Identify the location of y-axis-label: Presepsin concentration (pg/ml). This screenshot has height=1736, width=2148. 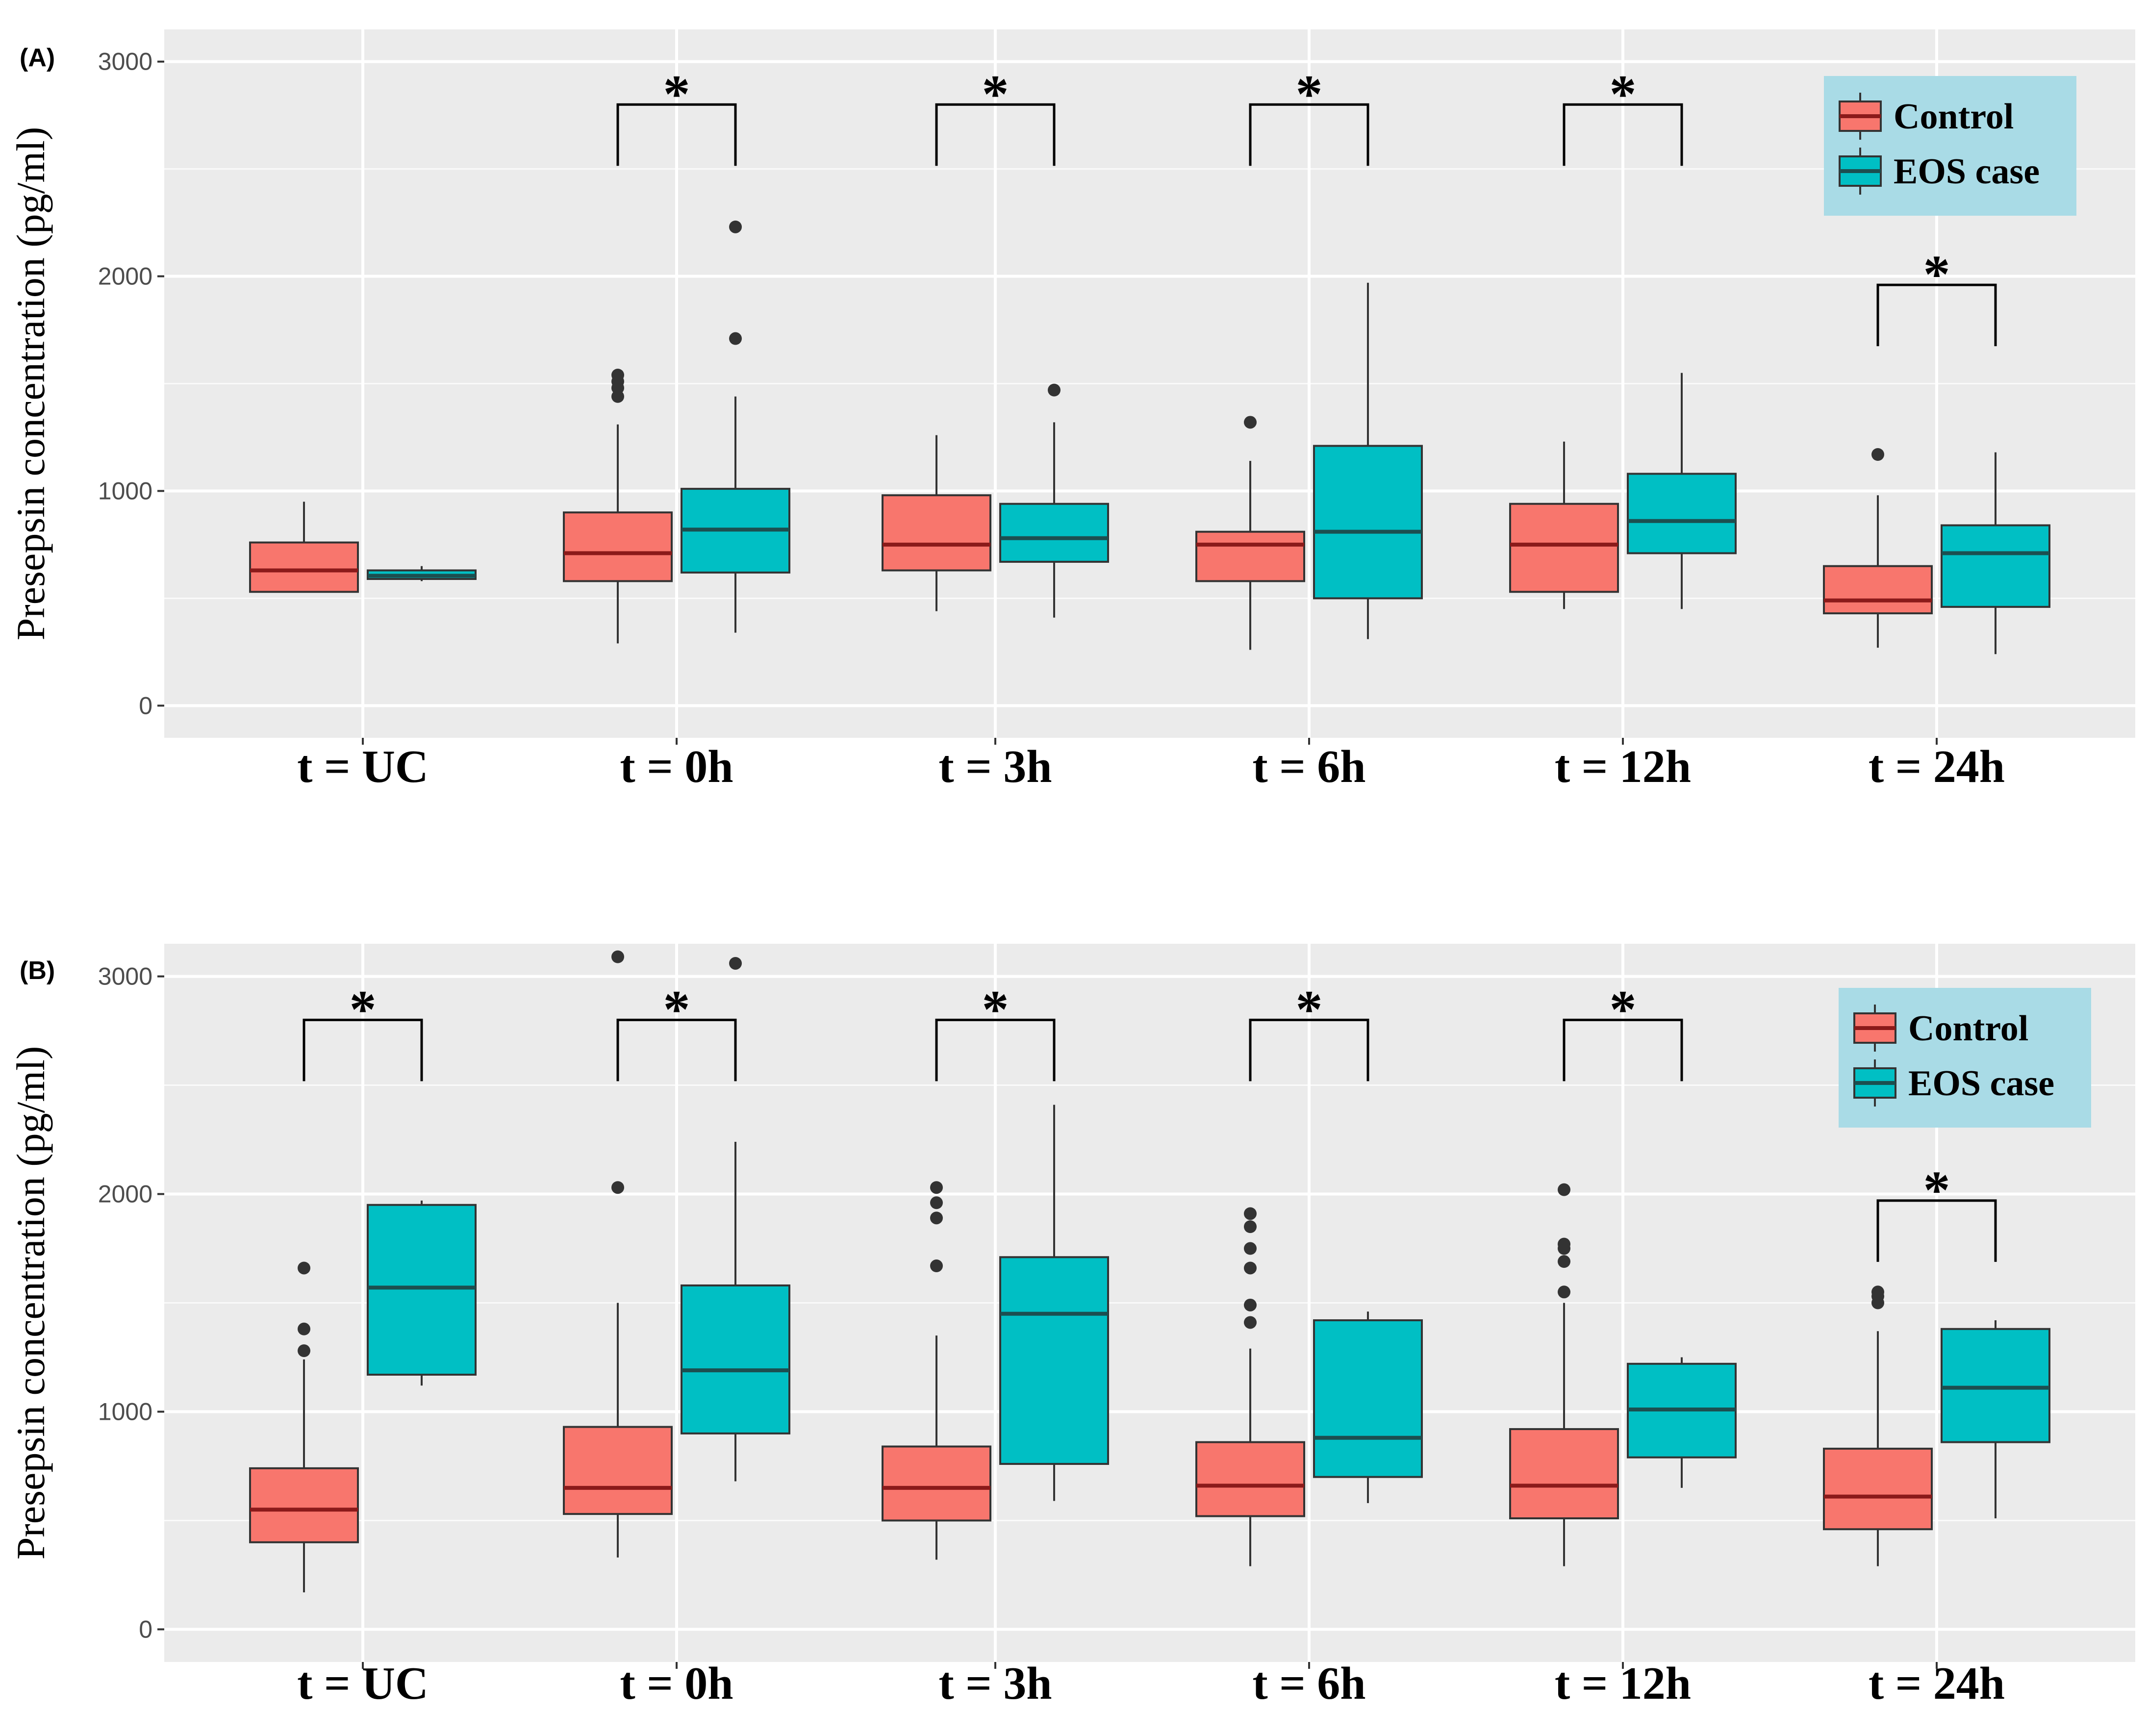
(30, 1303).